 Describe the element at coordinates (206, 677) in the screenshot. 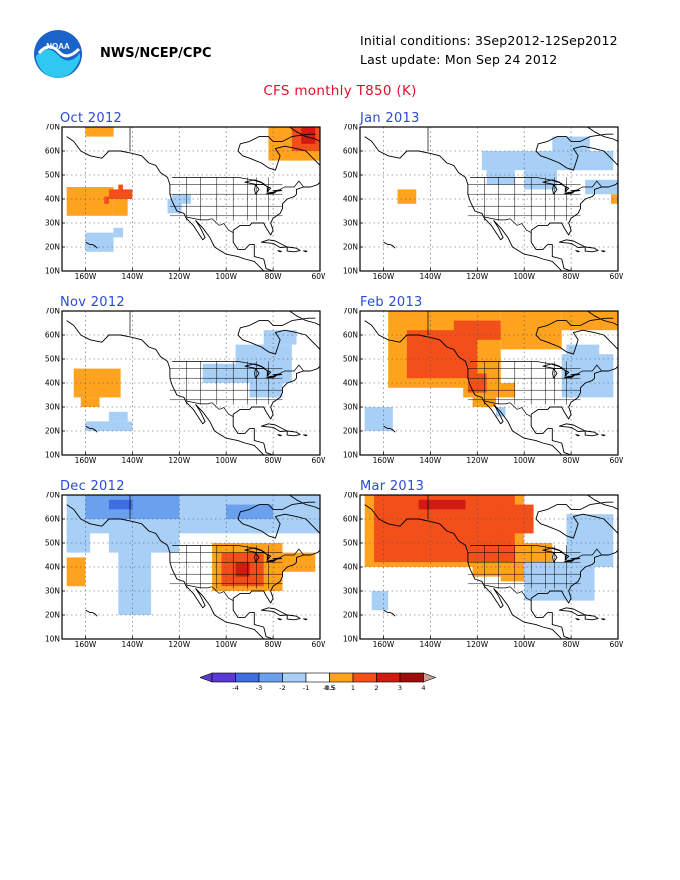

I see `colorbar-min-arrow` at that location.